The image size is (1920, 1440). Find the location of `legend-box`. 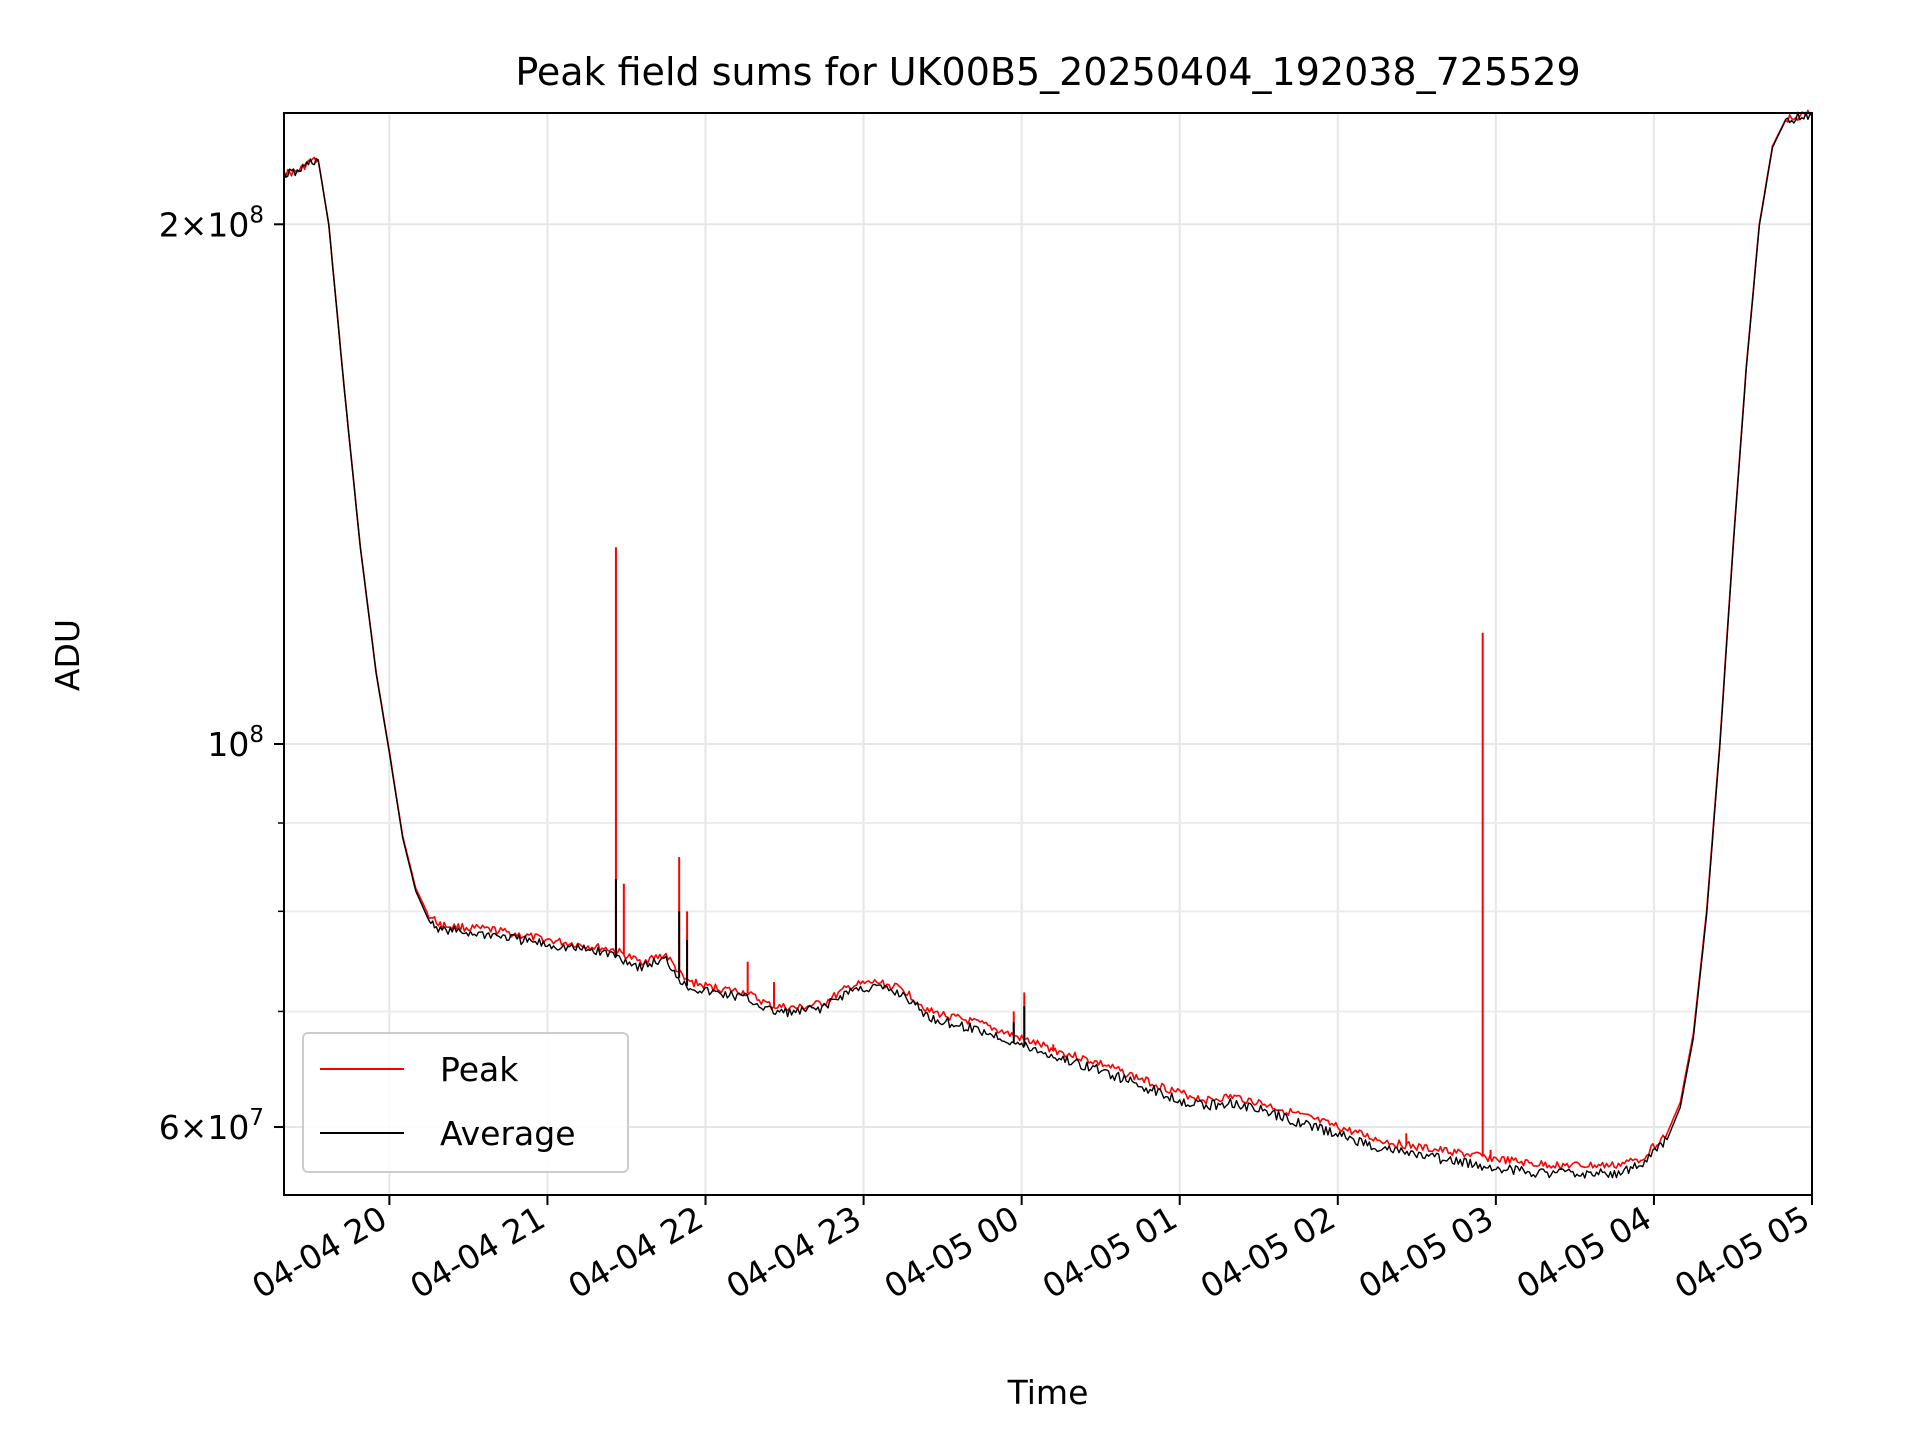

legend-box is located at coordinates (465, 1102).